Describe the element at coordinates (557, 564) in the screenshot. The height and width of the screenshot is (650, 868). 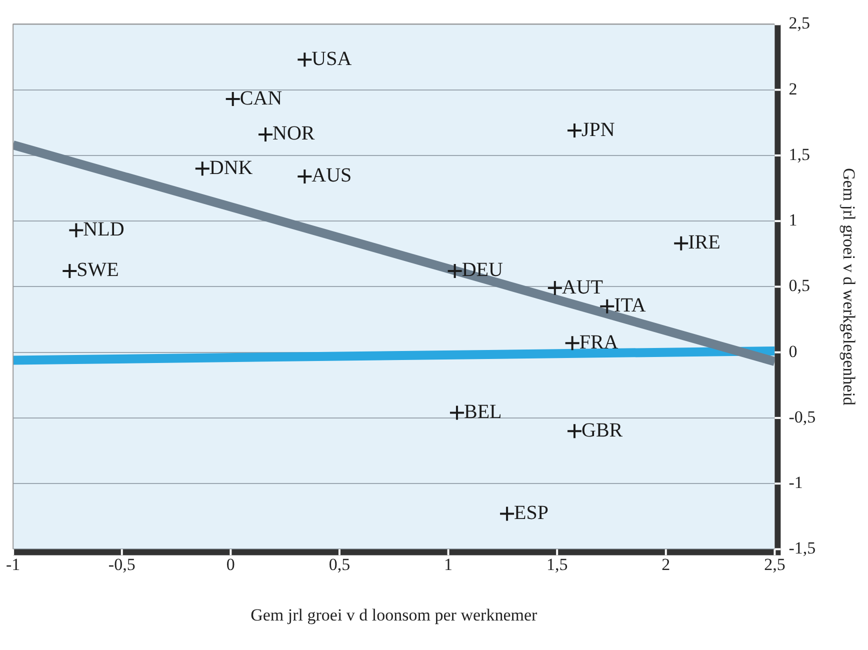
I see `x-tick-label: 1,5` at that location.